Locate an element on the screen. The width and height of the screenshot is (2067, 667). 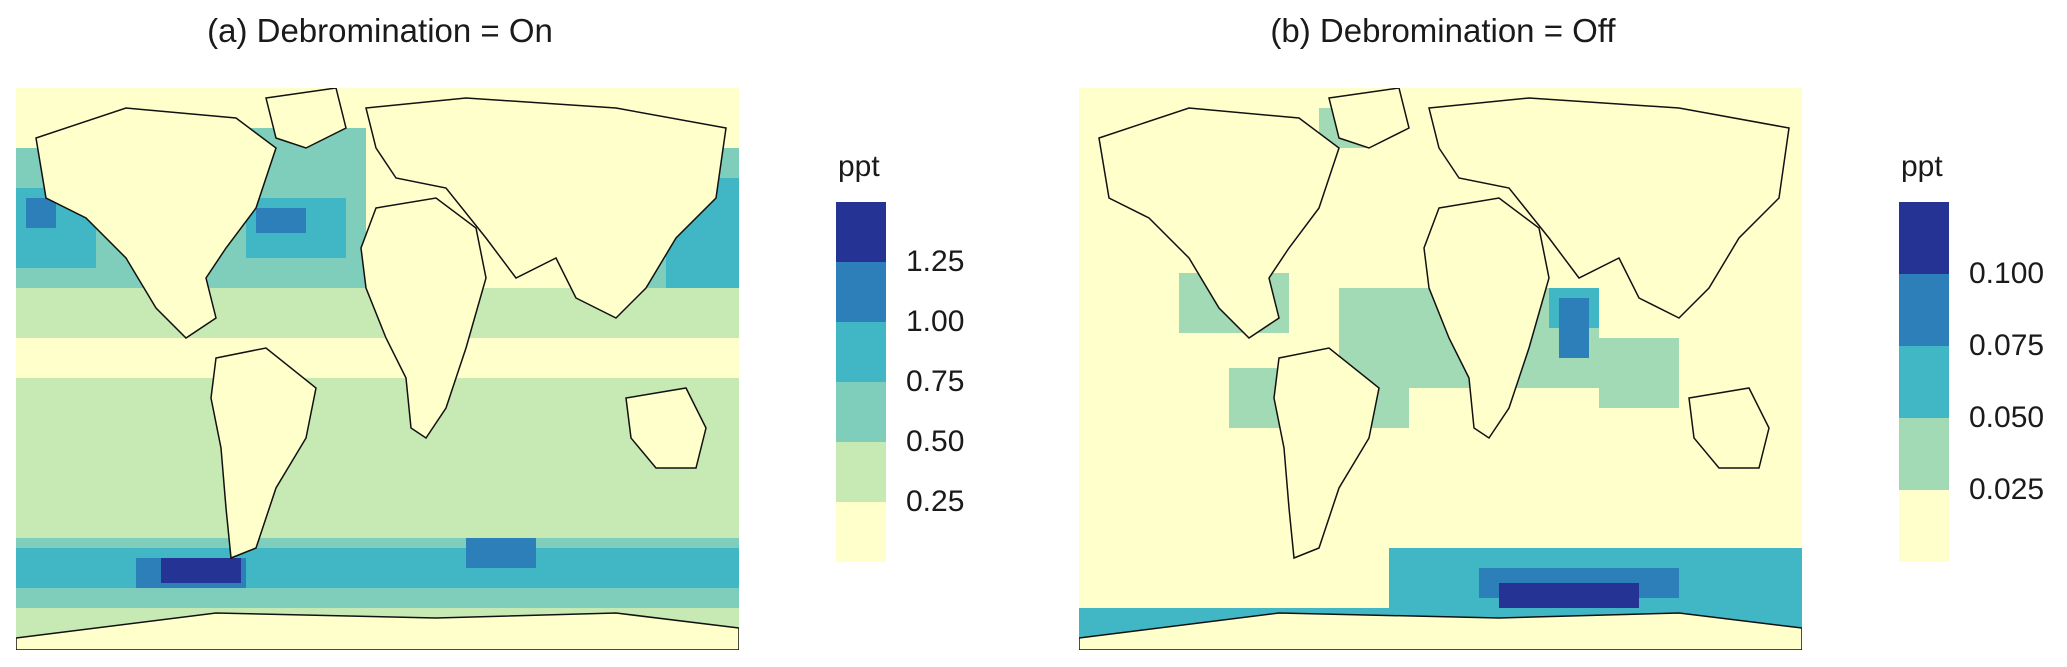
legend-tick-label: 1.00 is located at coordinates (935, 321).